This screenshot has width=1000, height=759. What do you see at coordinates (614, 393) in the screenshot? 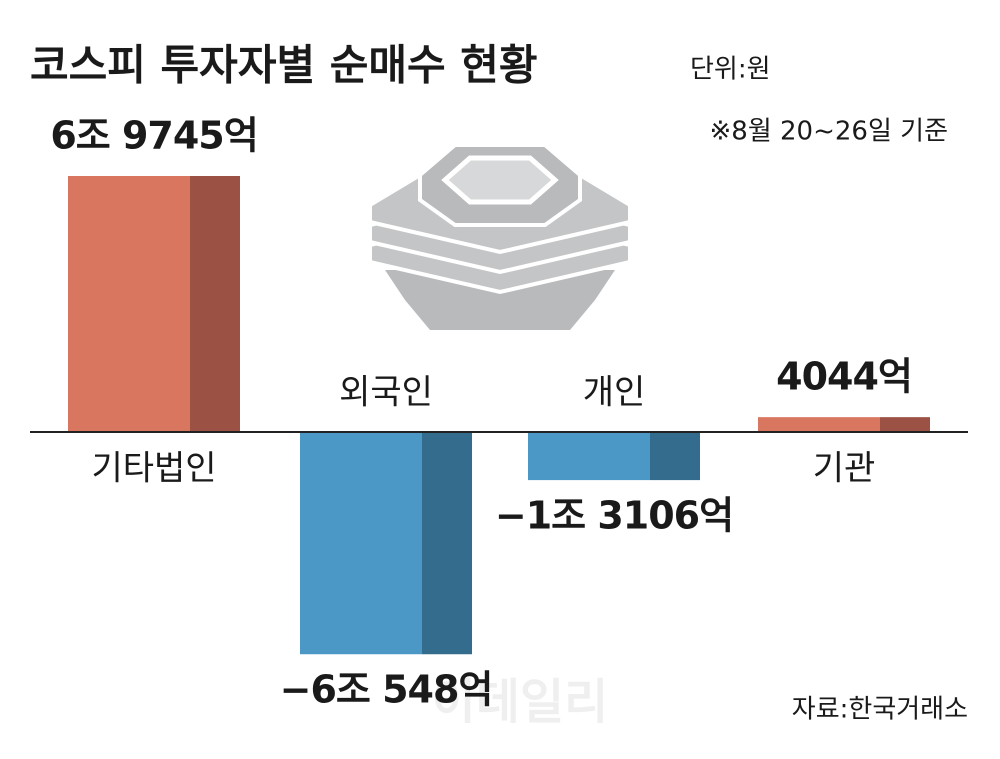
I see `category-label: 개인` at bounding box center [614, 393].